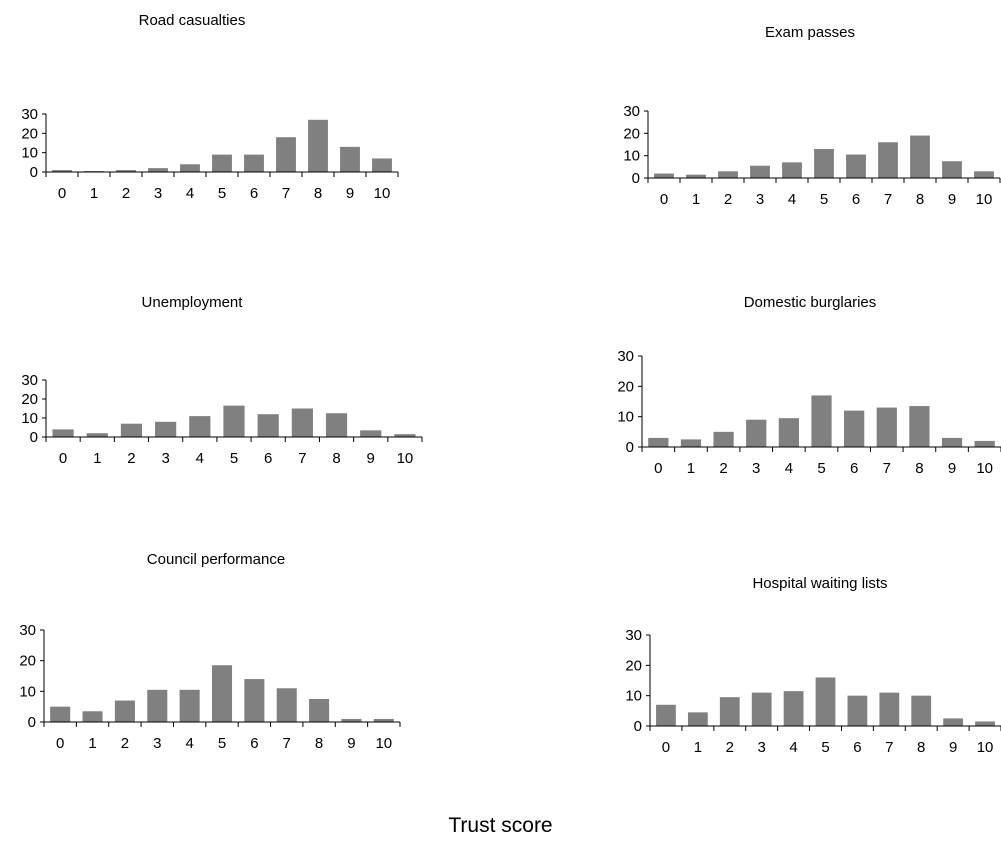  Describe the element at coordinates (192, 20) in the screenshot. I see `chart-title: Road casualties` at that location.